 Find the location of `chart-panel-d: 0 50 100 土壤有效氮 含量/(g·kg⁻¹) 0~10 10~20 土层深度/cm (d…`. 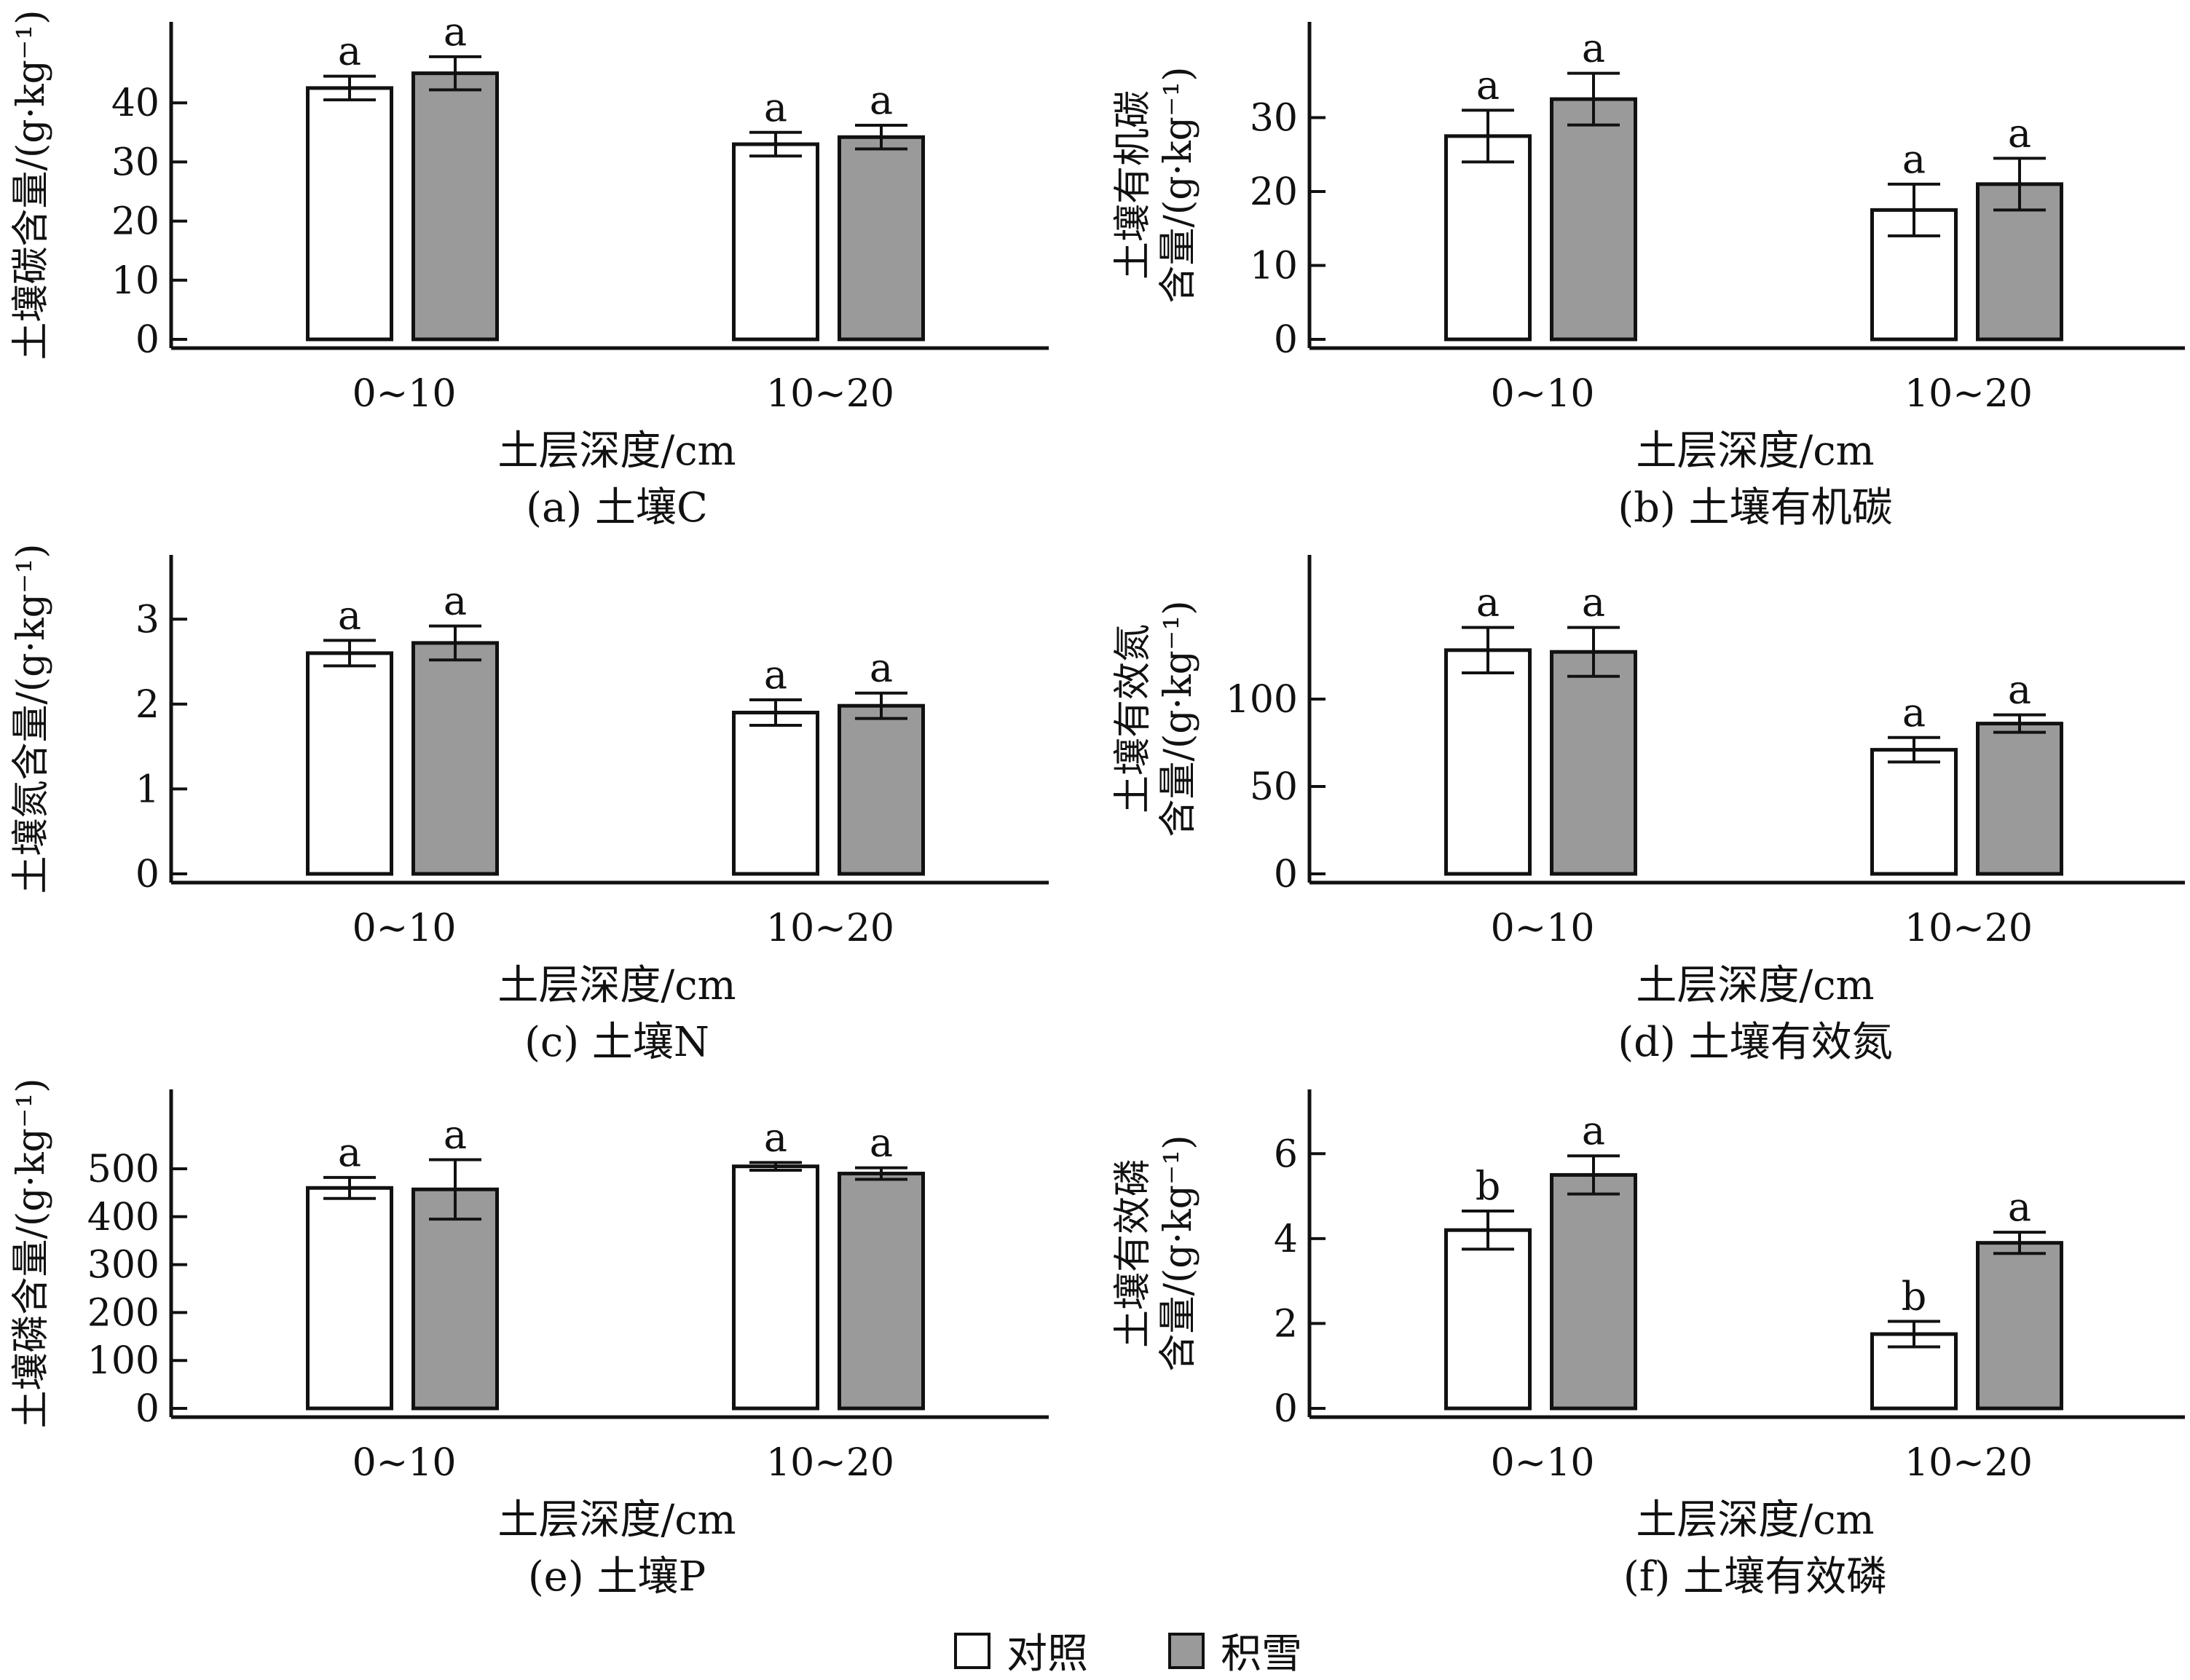

chart-panel-d: 0 50 100 土壤有效氮 含量/(g·kg⁻¹) 0~10 10~20 土层深度/cm (d… is located at coordinates (1648, 810).